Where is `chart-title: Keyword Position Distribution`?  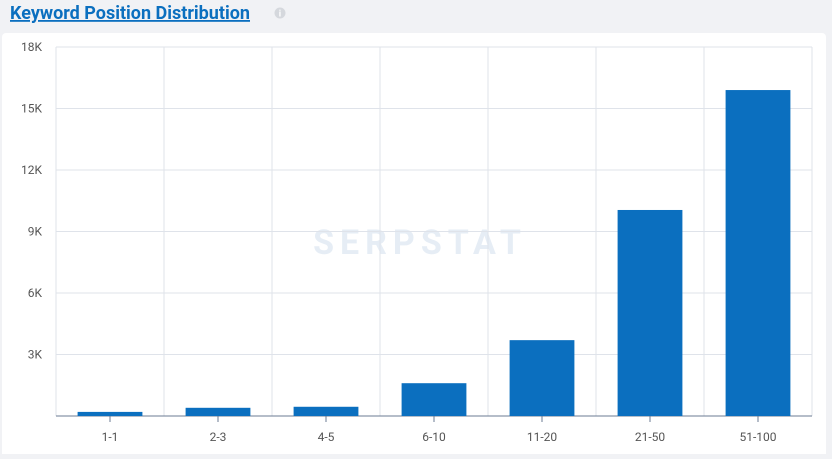 chart-title: Keyword Position Distribution is located at coordinates (130, 13).